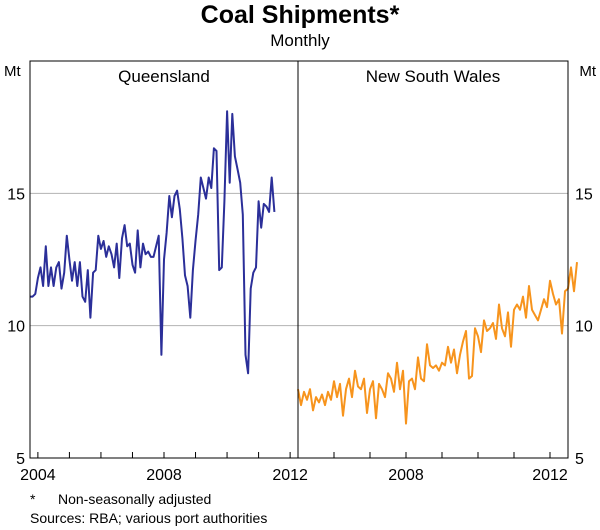 The height and width of the screenshot is (530, 600). Describe the element at coordinates (38, 475) in the screenshot. I see `x-tick-label-2004: 2004` at that location.